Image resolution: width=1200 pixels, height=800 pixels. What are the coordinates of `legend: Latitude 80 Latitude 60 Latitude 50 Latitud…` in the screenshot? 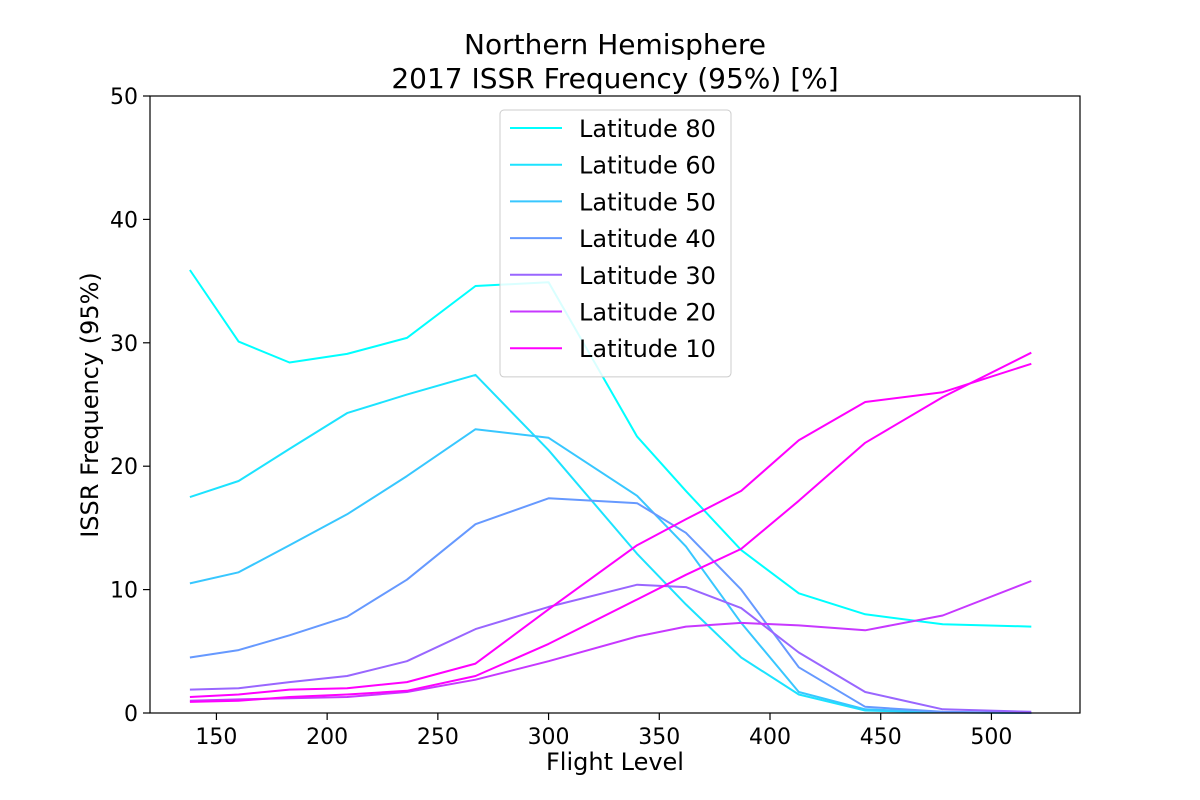 It's located at (615, 243).